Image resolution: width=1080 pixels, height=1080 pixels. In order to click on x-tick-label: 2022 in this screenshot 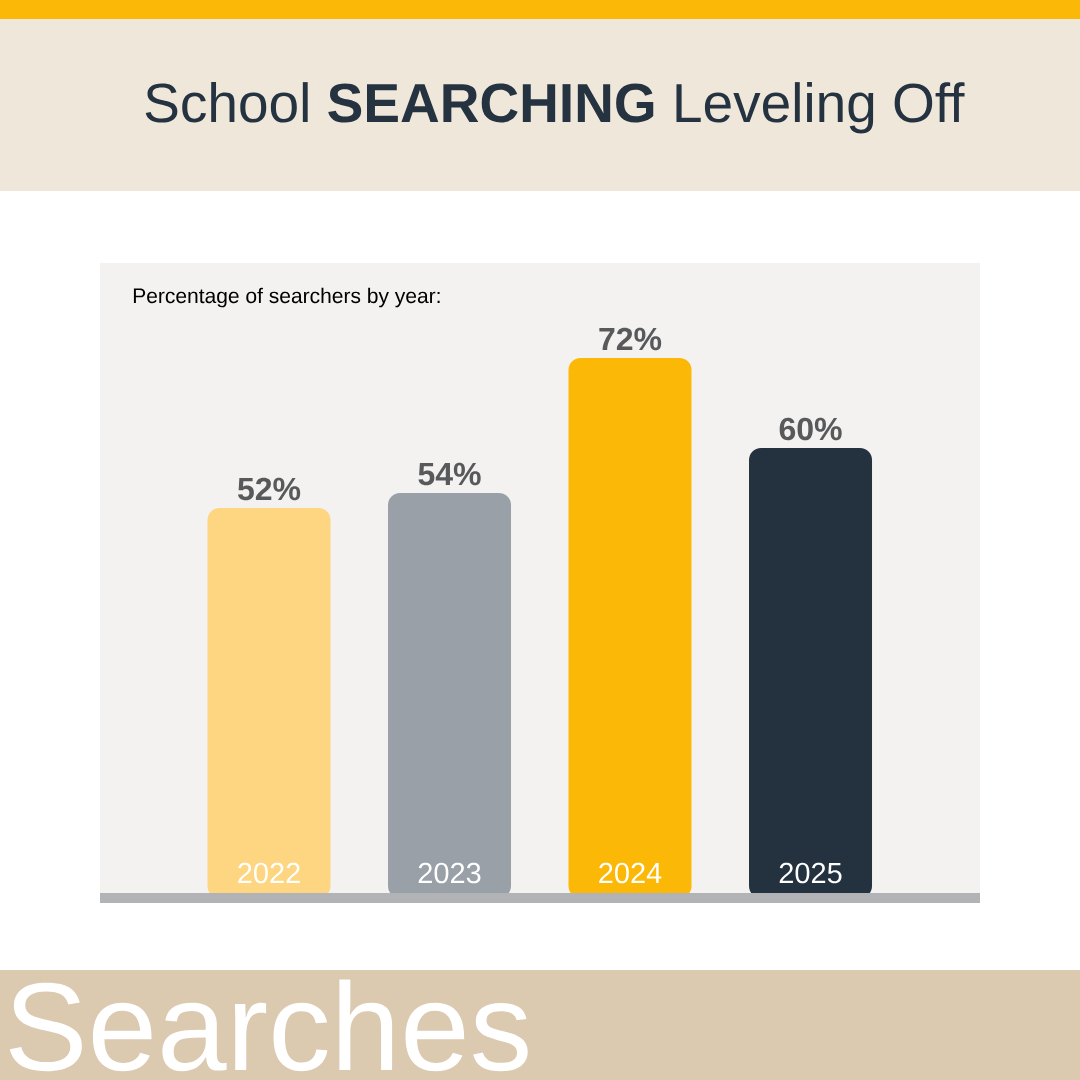, I will do `click(269, 873)`.